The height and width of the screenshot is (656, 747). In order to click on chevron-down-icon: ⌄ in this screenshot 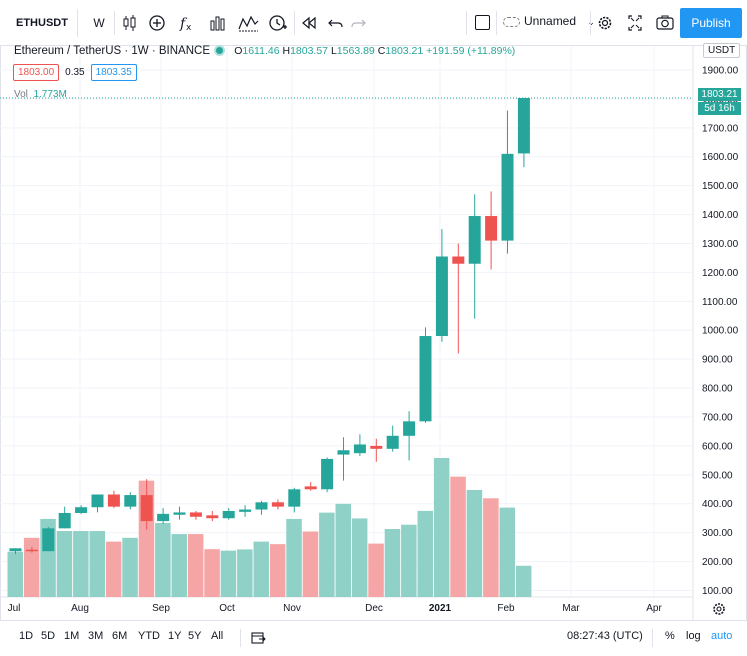, I will do `click(591, 22)`.